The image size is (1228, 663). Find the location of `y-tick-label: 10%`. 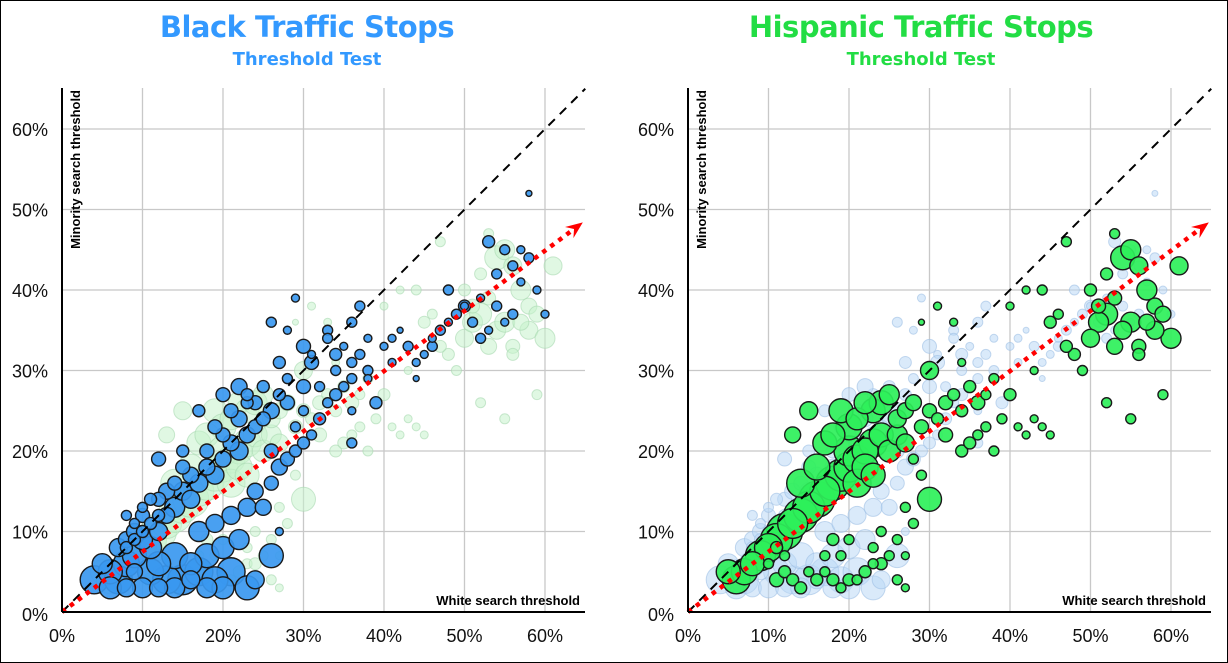

y-tick-label: 10% is located at coordinates (656, 533).